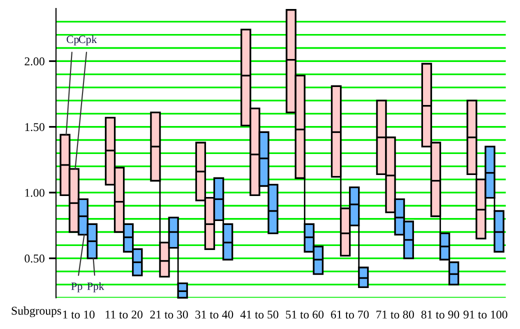  What do you see at coordinates (259, 314) in the screenshot?
I see `x-tick-label: 41 to 50` at bounding box center [259, 314].